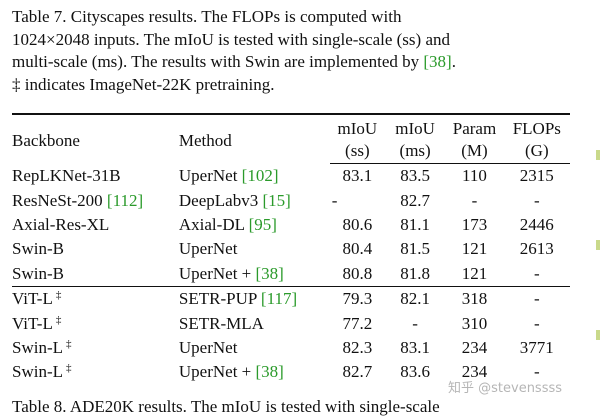 The height and width of the screenshot is (419, 600). I want to click on table-row: ViT-L ‡ SETR-PUP [117] 79.3 82.1 318 -, so click(291, 298).